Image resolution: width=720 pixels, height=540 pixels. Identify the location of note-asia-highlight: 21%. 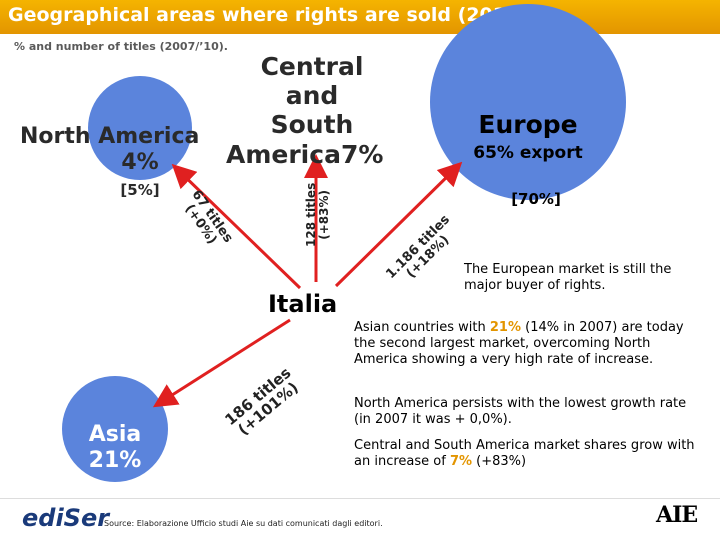
(505, 327).